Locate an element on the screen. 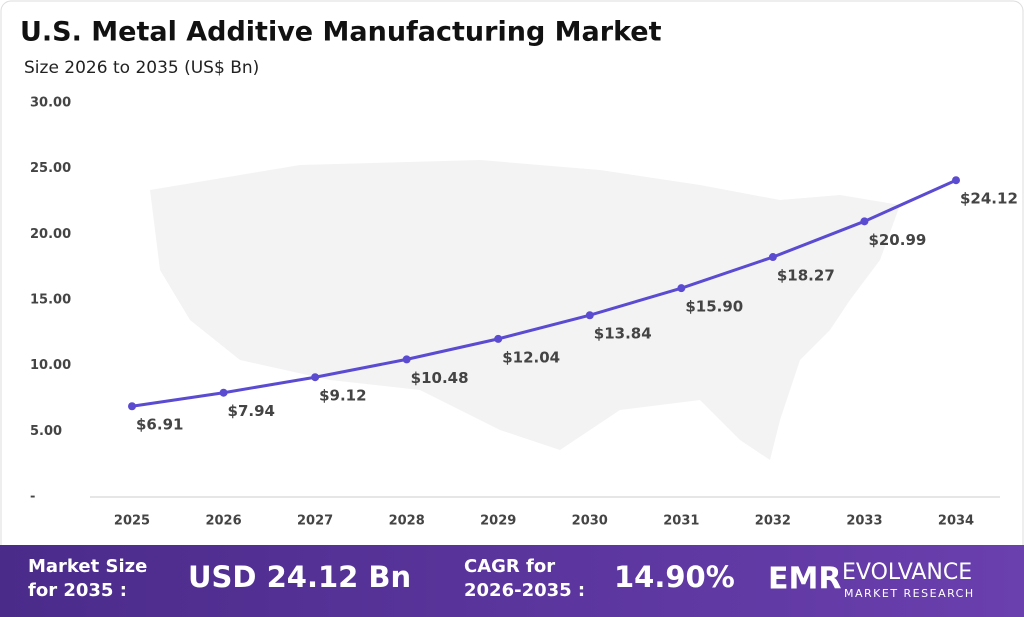 The width and height of the screenshot is (1024, 617). x-tick-label: 2028 is located at coordinates (407, 521).